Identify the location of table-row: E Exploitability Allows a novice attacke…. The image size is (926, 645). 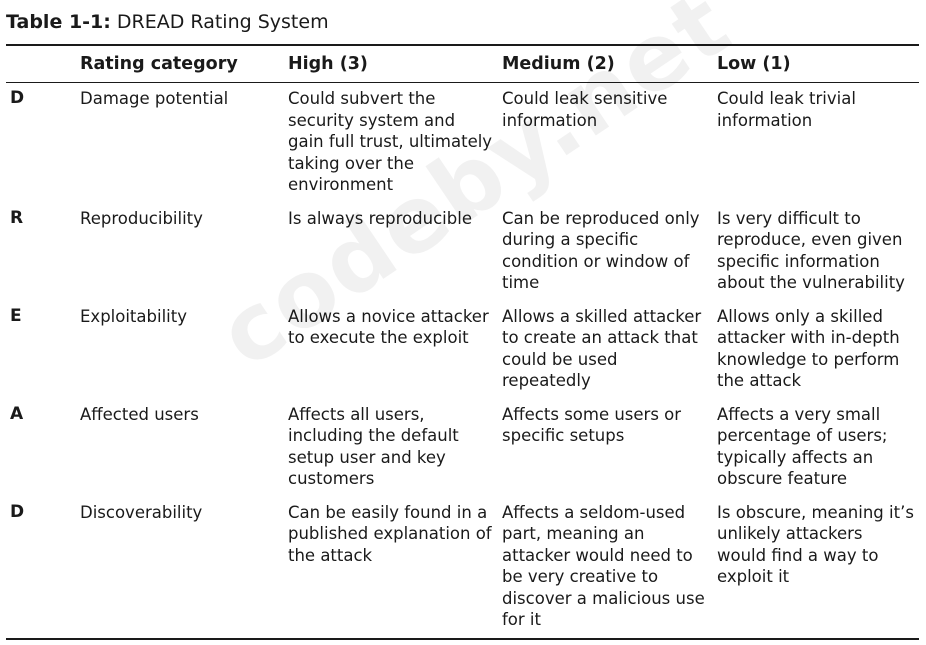
(462, 350).